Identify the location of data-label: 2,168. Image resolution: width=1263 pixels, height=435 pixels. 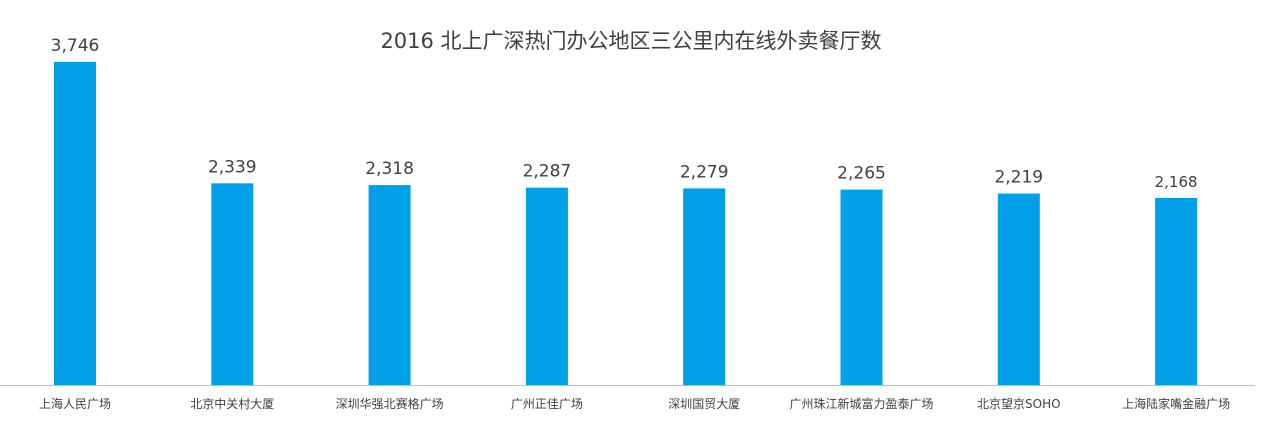
(1176, 182).